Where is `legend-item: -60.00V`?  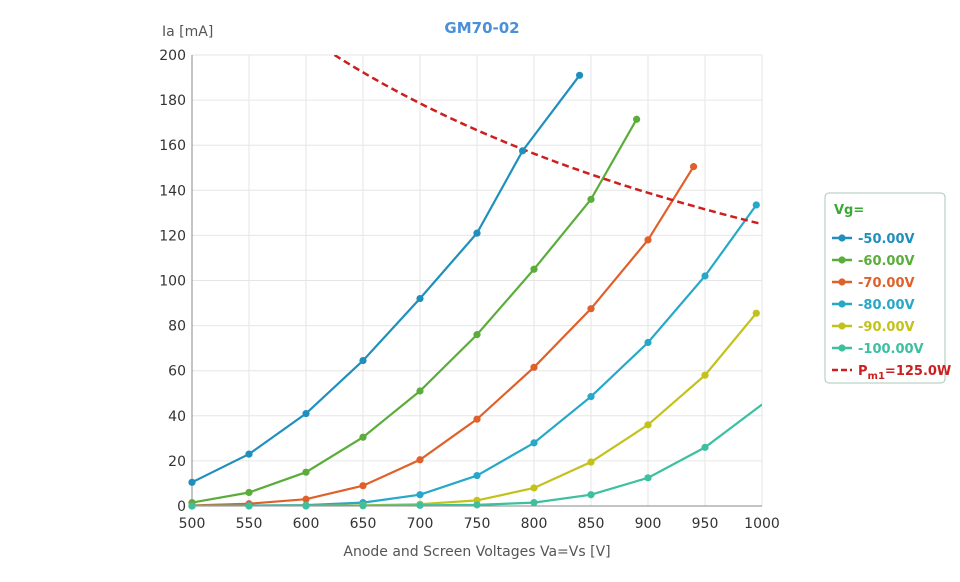 legend-item: -60.00V is located at coordinates (873, 261).